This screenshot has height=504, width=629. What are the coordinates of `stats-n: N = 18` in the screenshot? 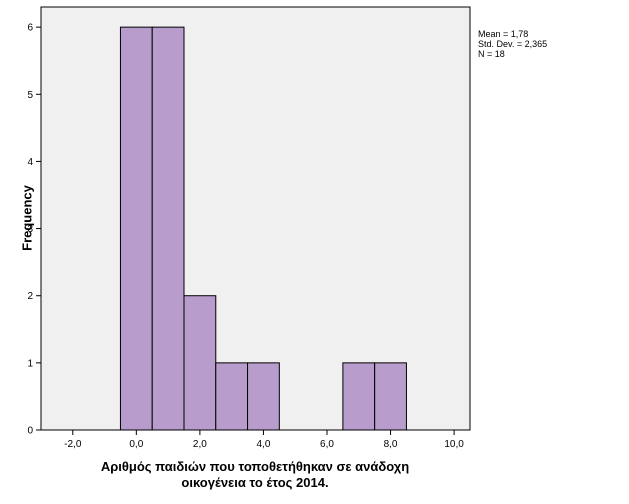 It's located at (491, 54).